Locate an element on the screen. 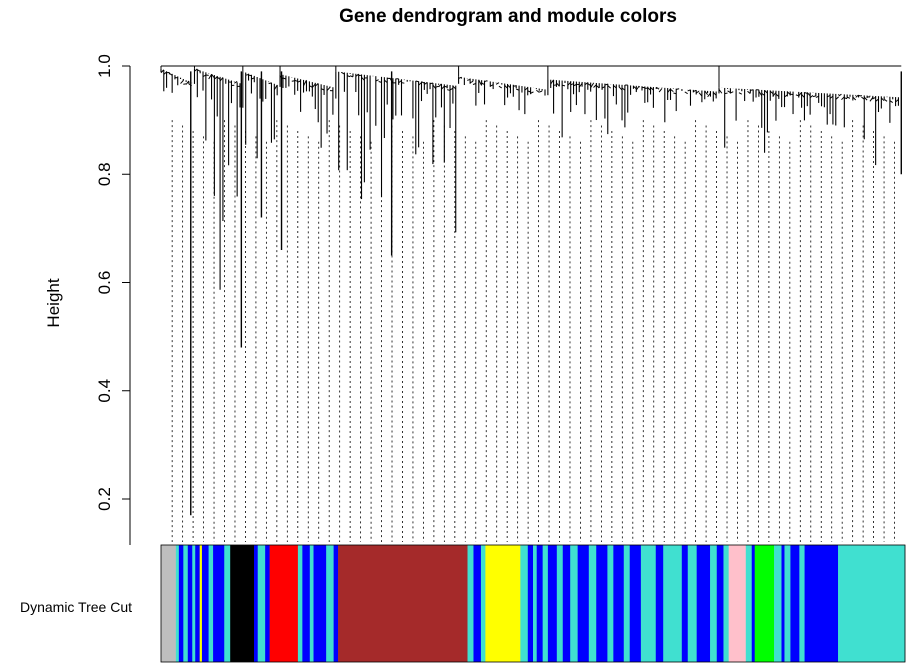 The image size is (907, 670). chart-title: Gene dendrogram and module colors is located at coordinates (508, 16).